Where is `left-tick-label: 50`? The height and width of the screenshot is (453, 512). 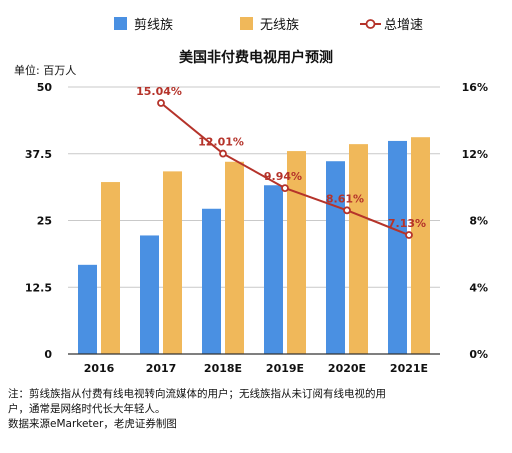
left-tick-label: 50 is located at coordinates (45, 87).